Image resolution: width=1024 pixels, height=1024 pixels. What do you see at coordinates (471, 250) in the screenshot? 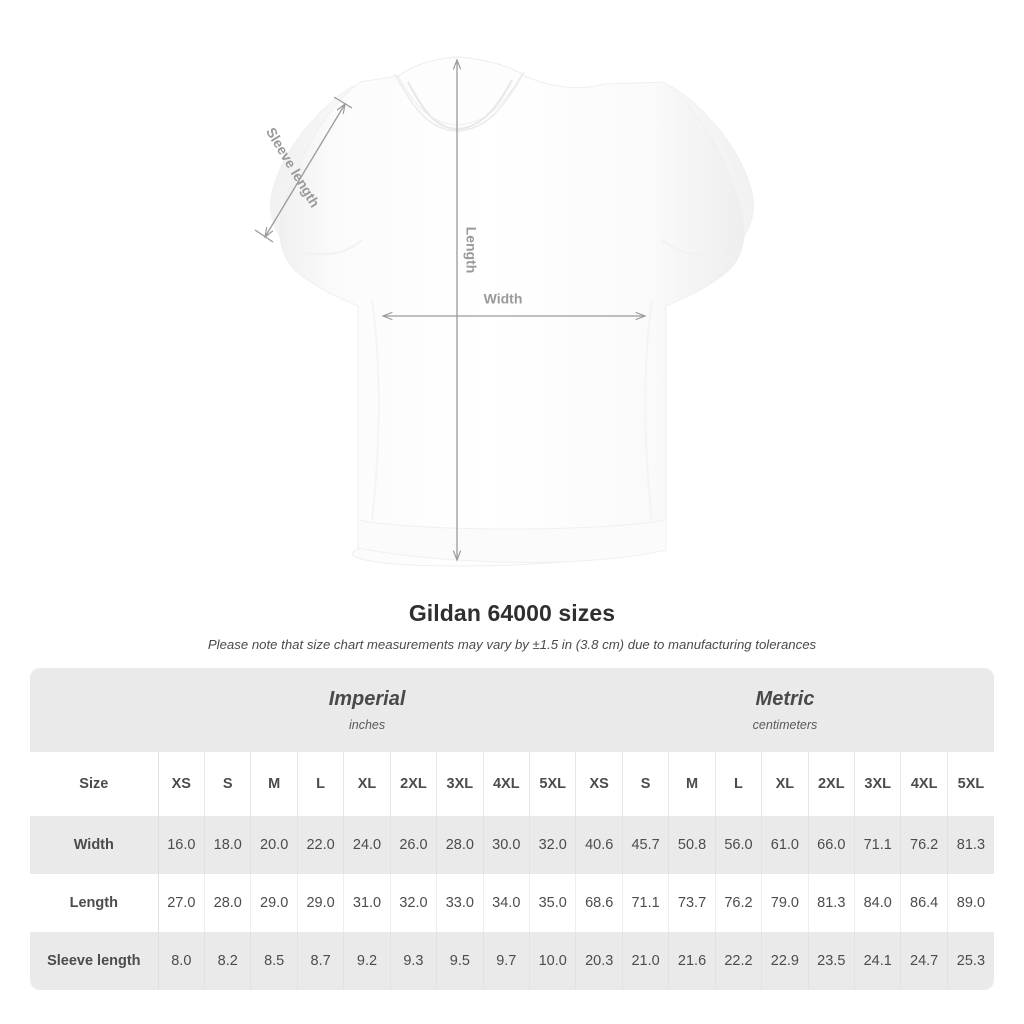
I see `length-label: Length` at bounding box center [471, 250].